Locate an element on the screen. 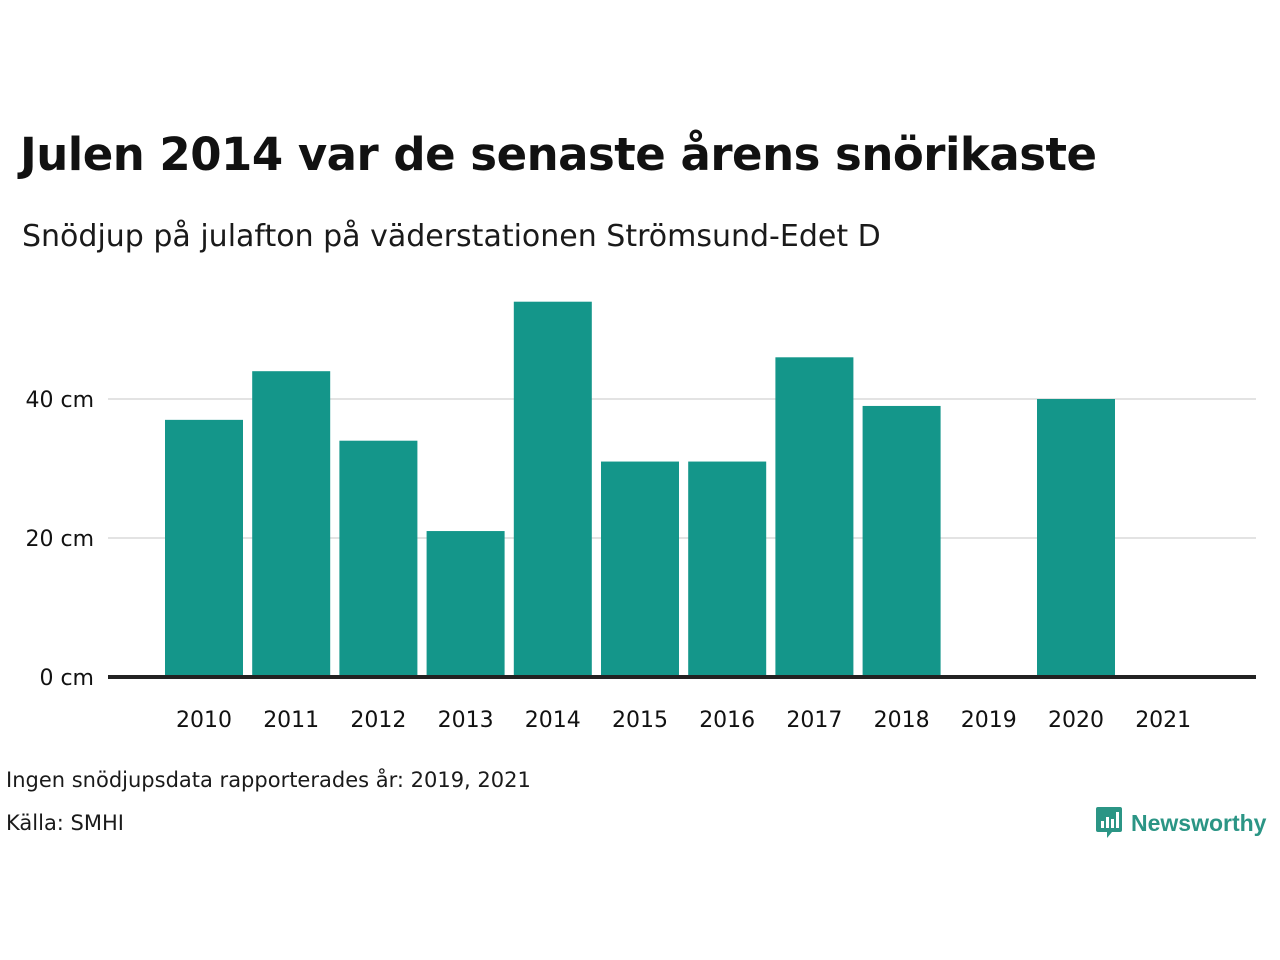 Image resolution: width=1280 pixels, height=960 pixels. x-tick-label: 2013 is located at coordinates (466, 720).